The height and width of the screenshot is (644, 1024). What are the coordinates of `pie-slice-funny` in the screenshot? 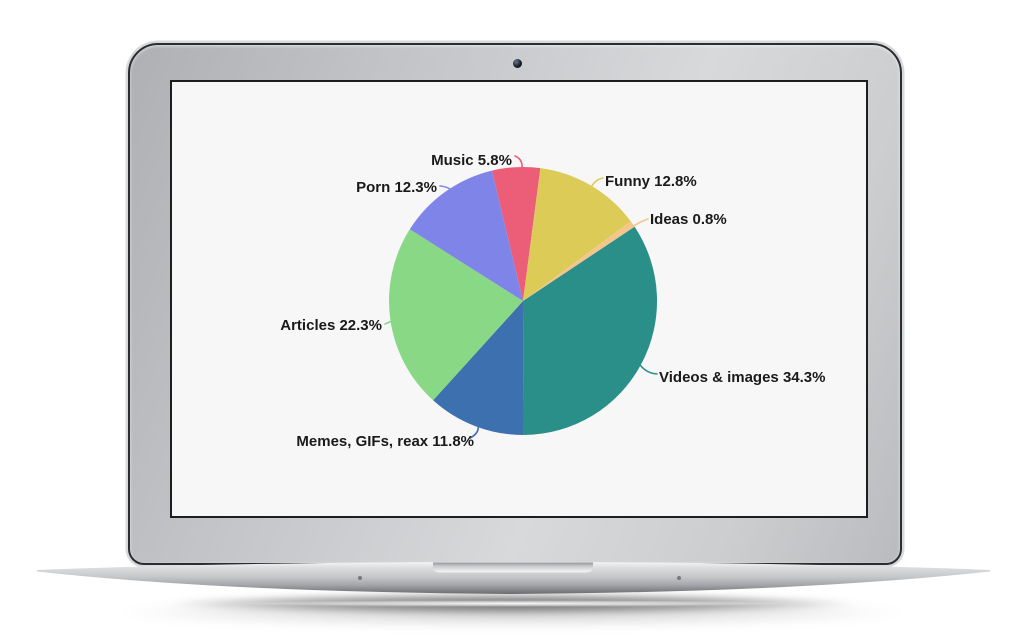 It's located at (577, 234).